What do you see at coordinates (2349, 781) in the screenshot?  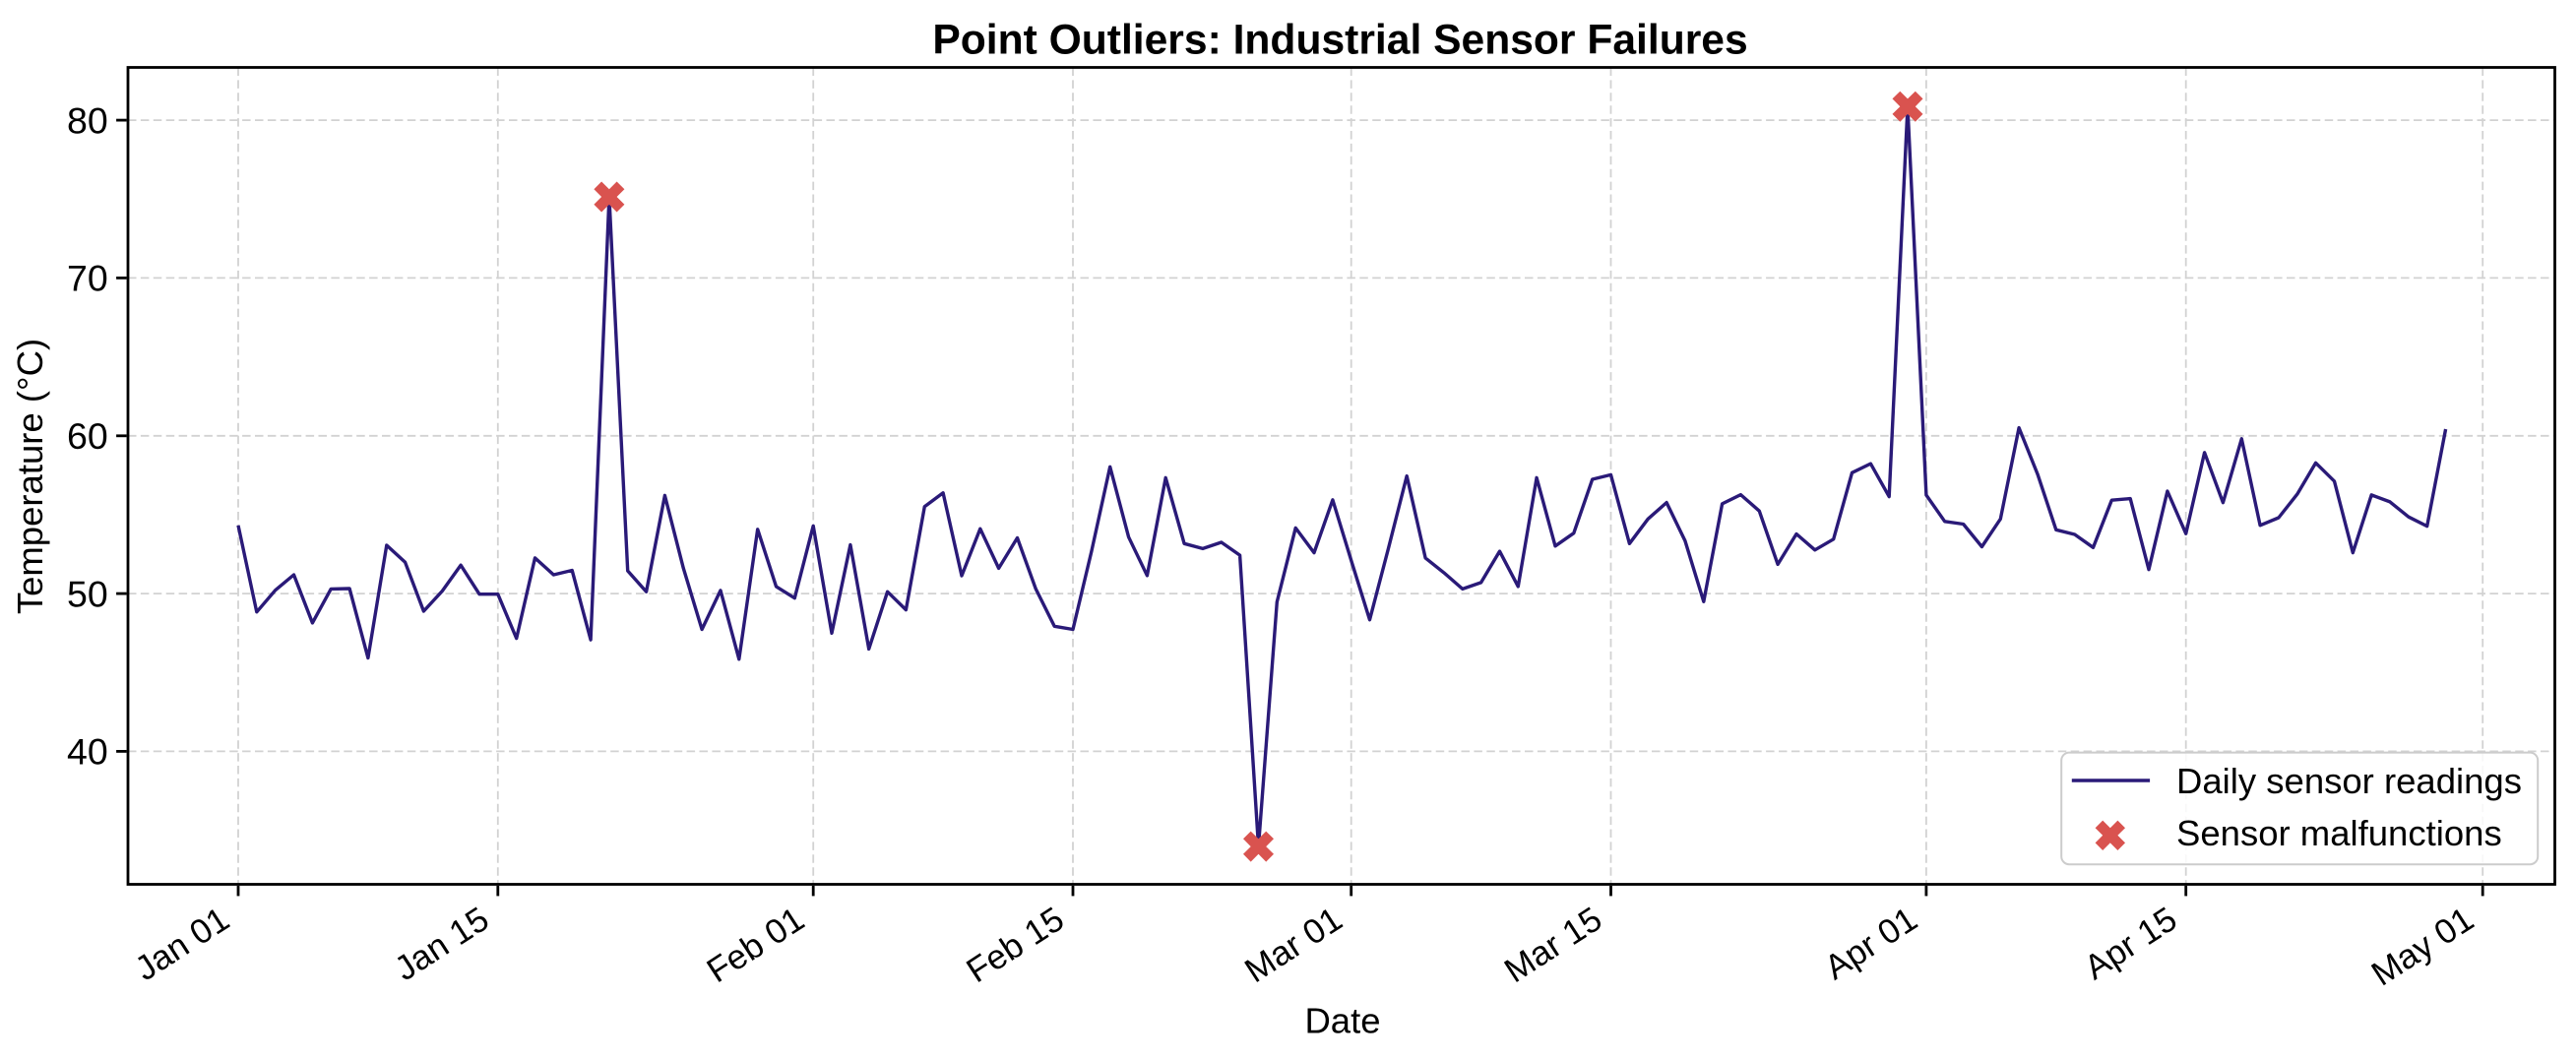 I see `svg-text: Daily sensor readings` at bounding box center [2349, 781].